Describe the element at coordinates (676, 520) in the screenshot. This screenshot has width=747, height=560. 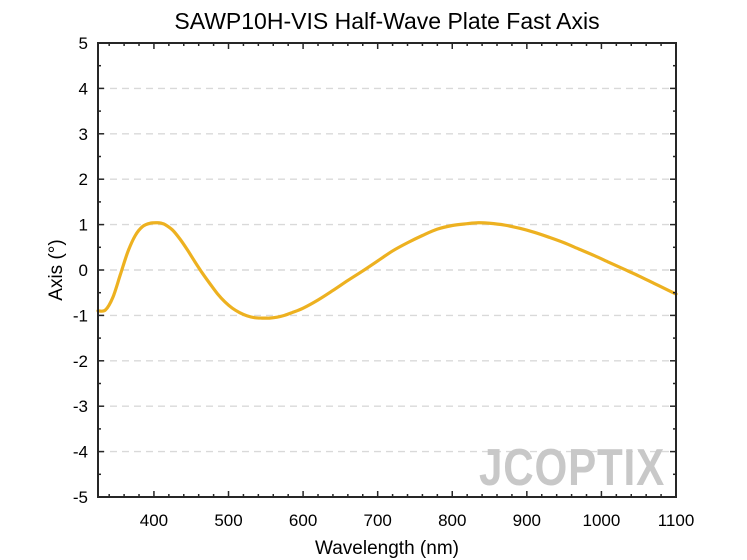
I see `x-tick-label: 1100` at that location.